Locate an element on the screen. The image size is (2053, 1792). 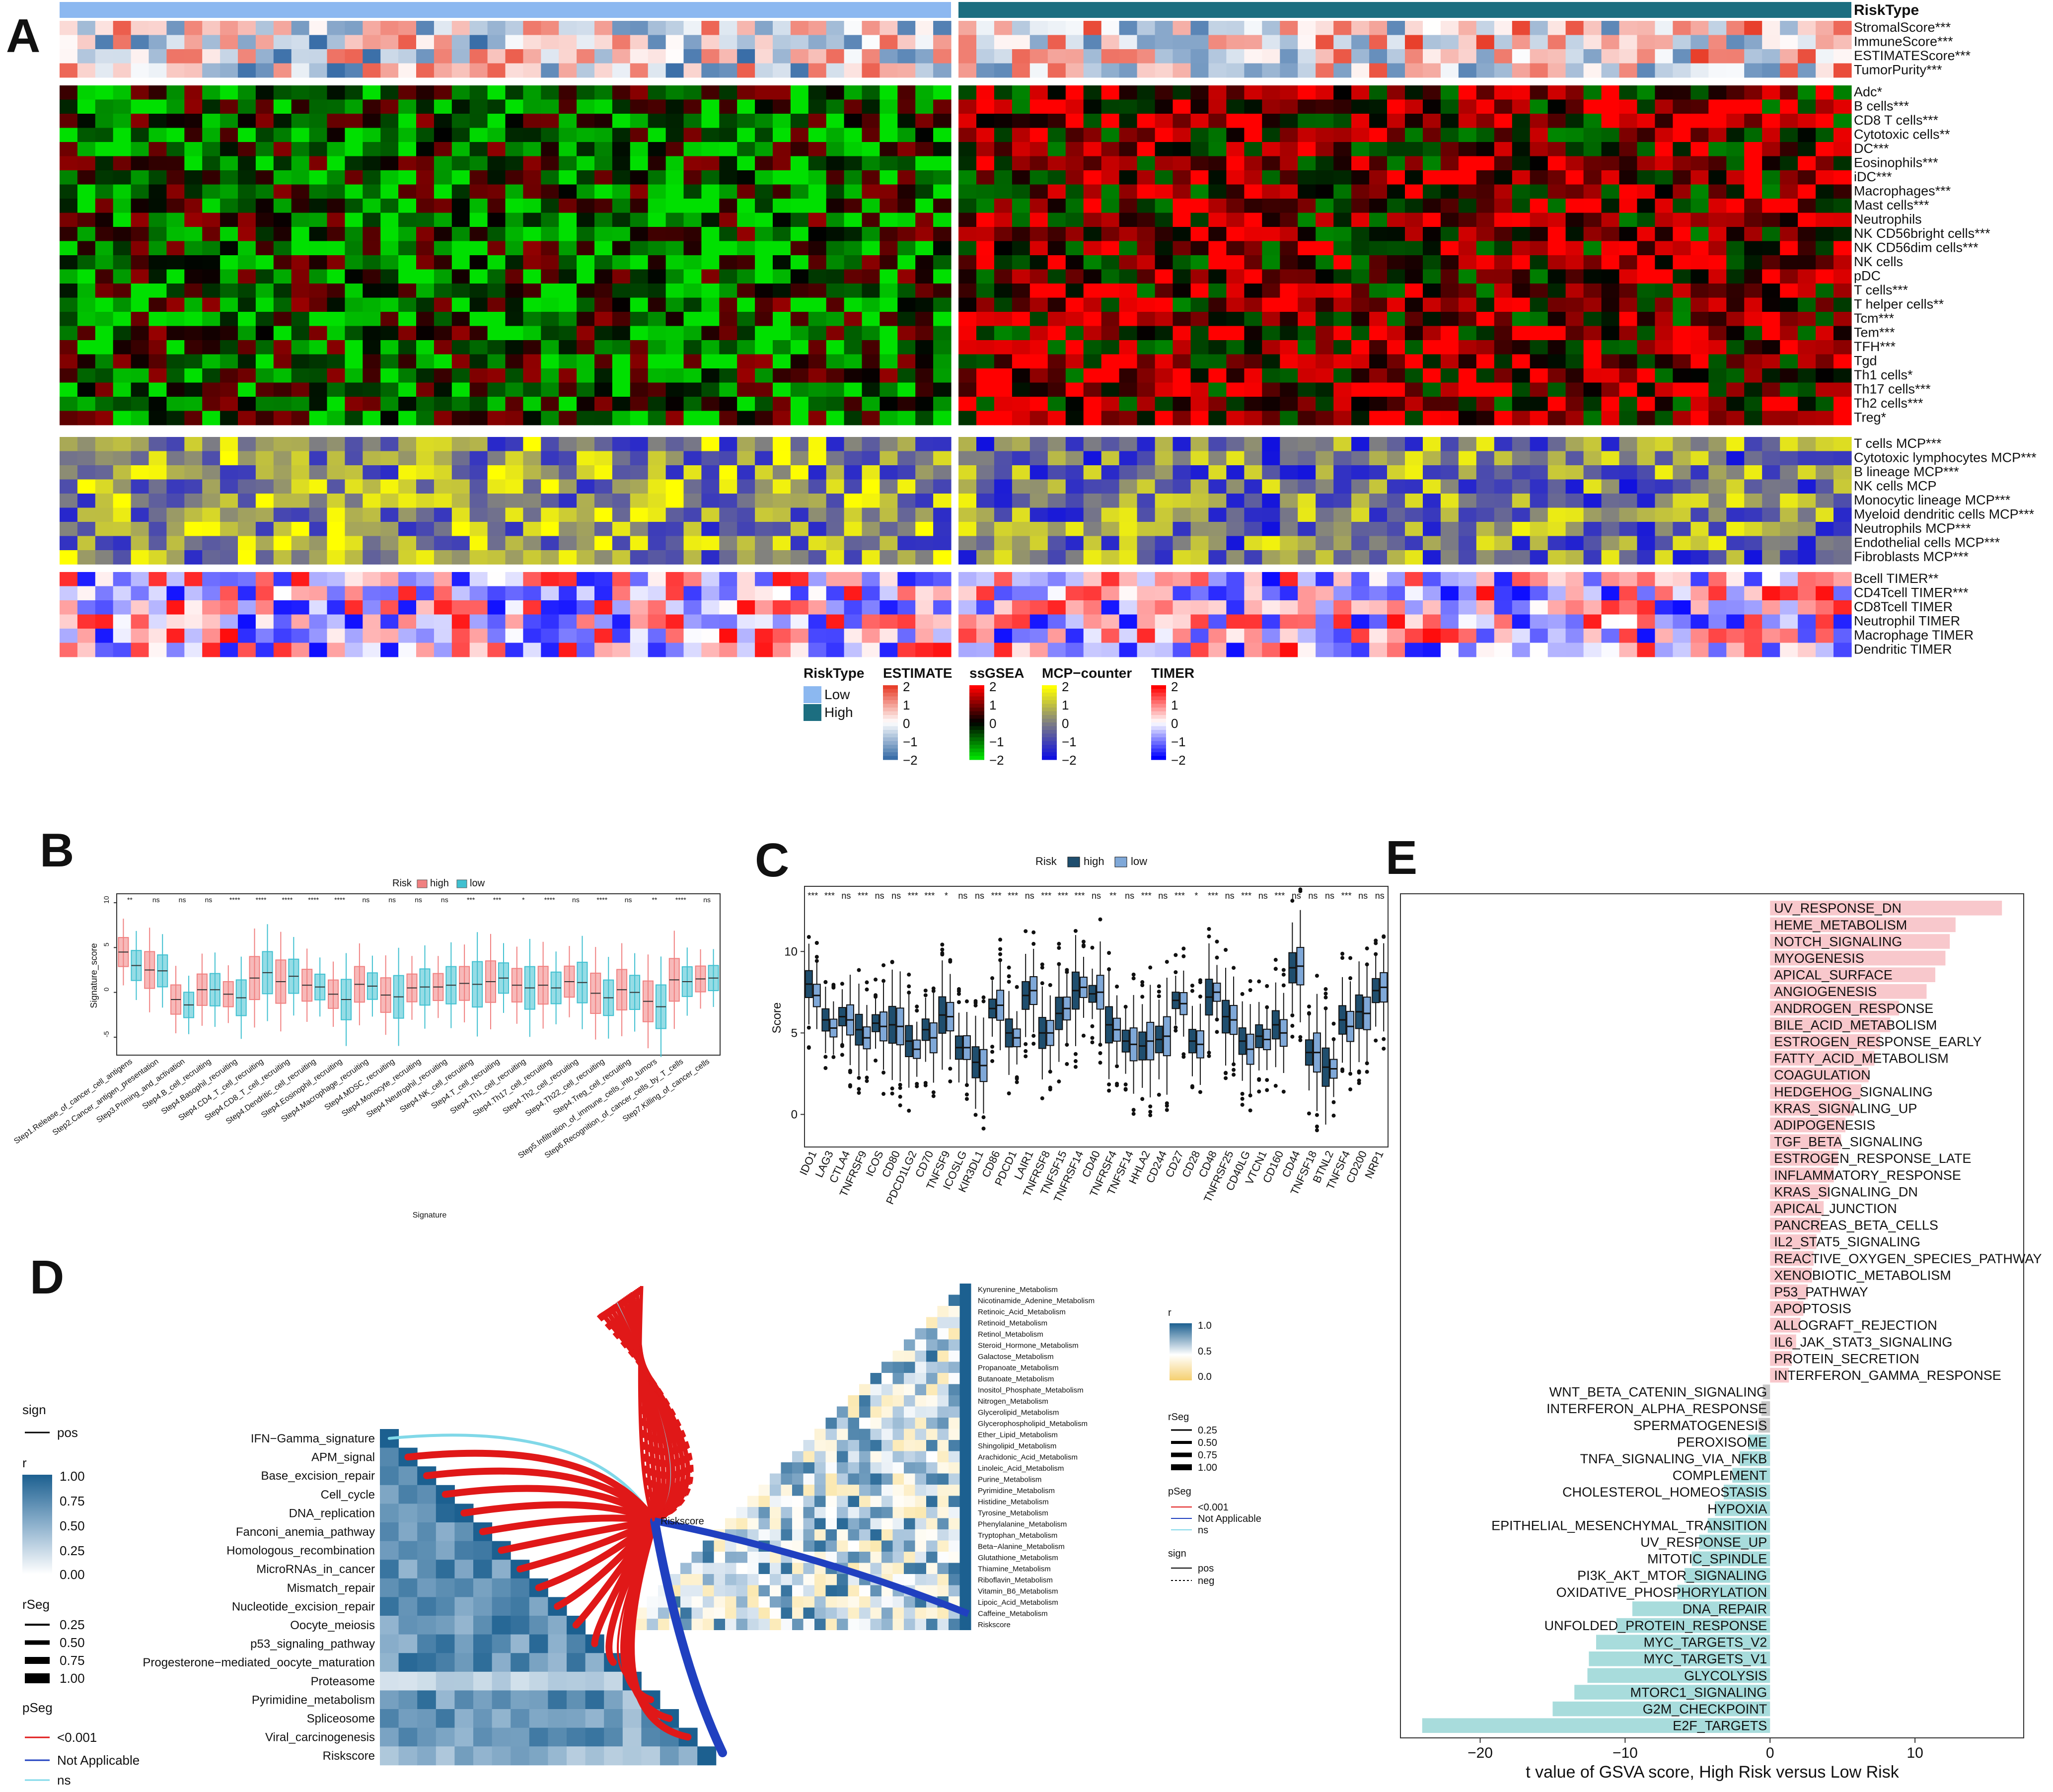
mcp-row-label: Fibroblasts MCP*** is located at coordinates (1911, 556).